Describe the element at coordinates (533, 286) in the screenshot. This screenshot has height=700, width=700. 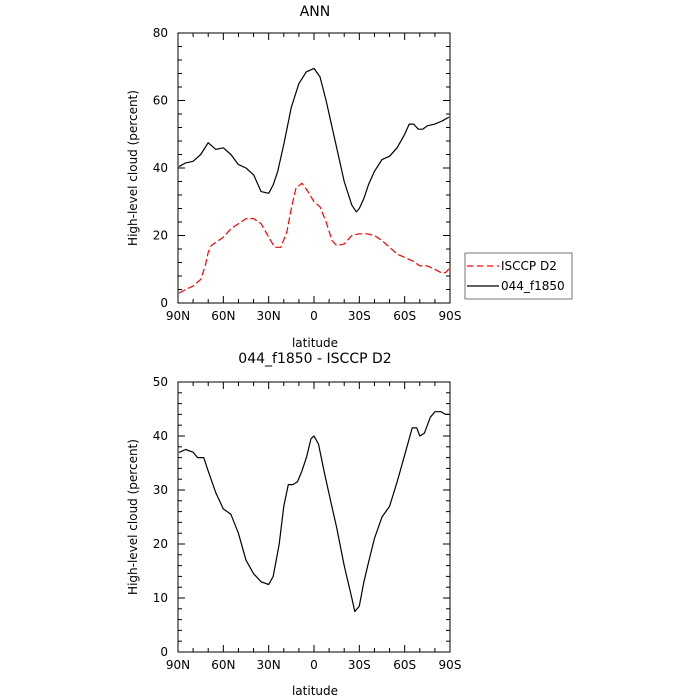
I see `legend-label-044-f1850: 044_f1850` at that location.